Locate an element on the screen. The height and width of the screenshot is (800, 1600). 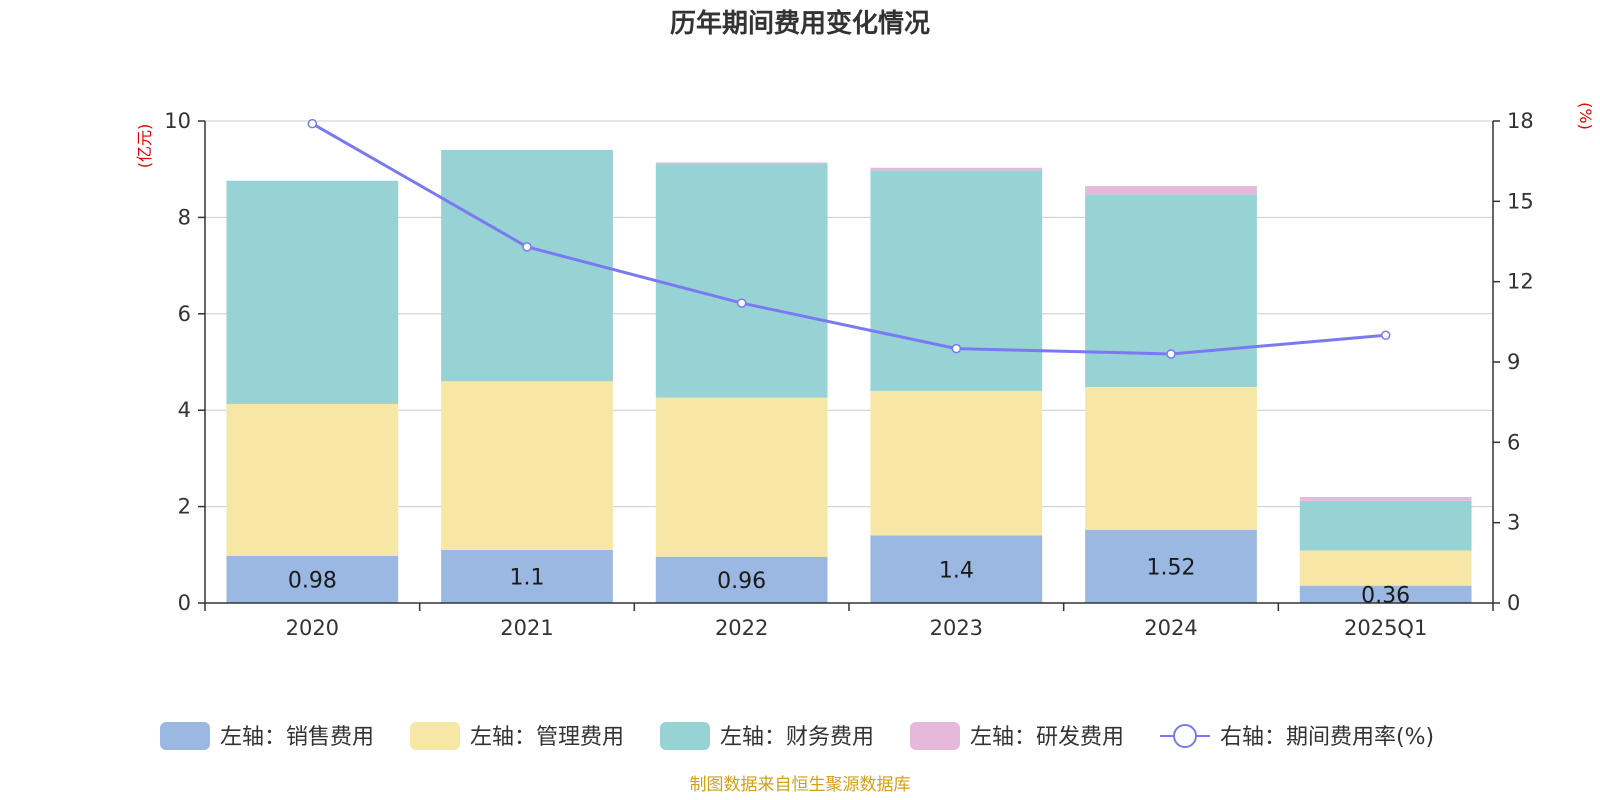
x-axis-tick-label: 2024 is located at coordinates (1170, 628).